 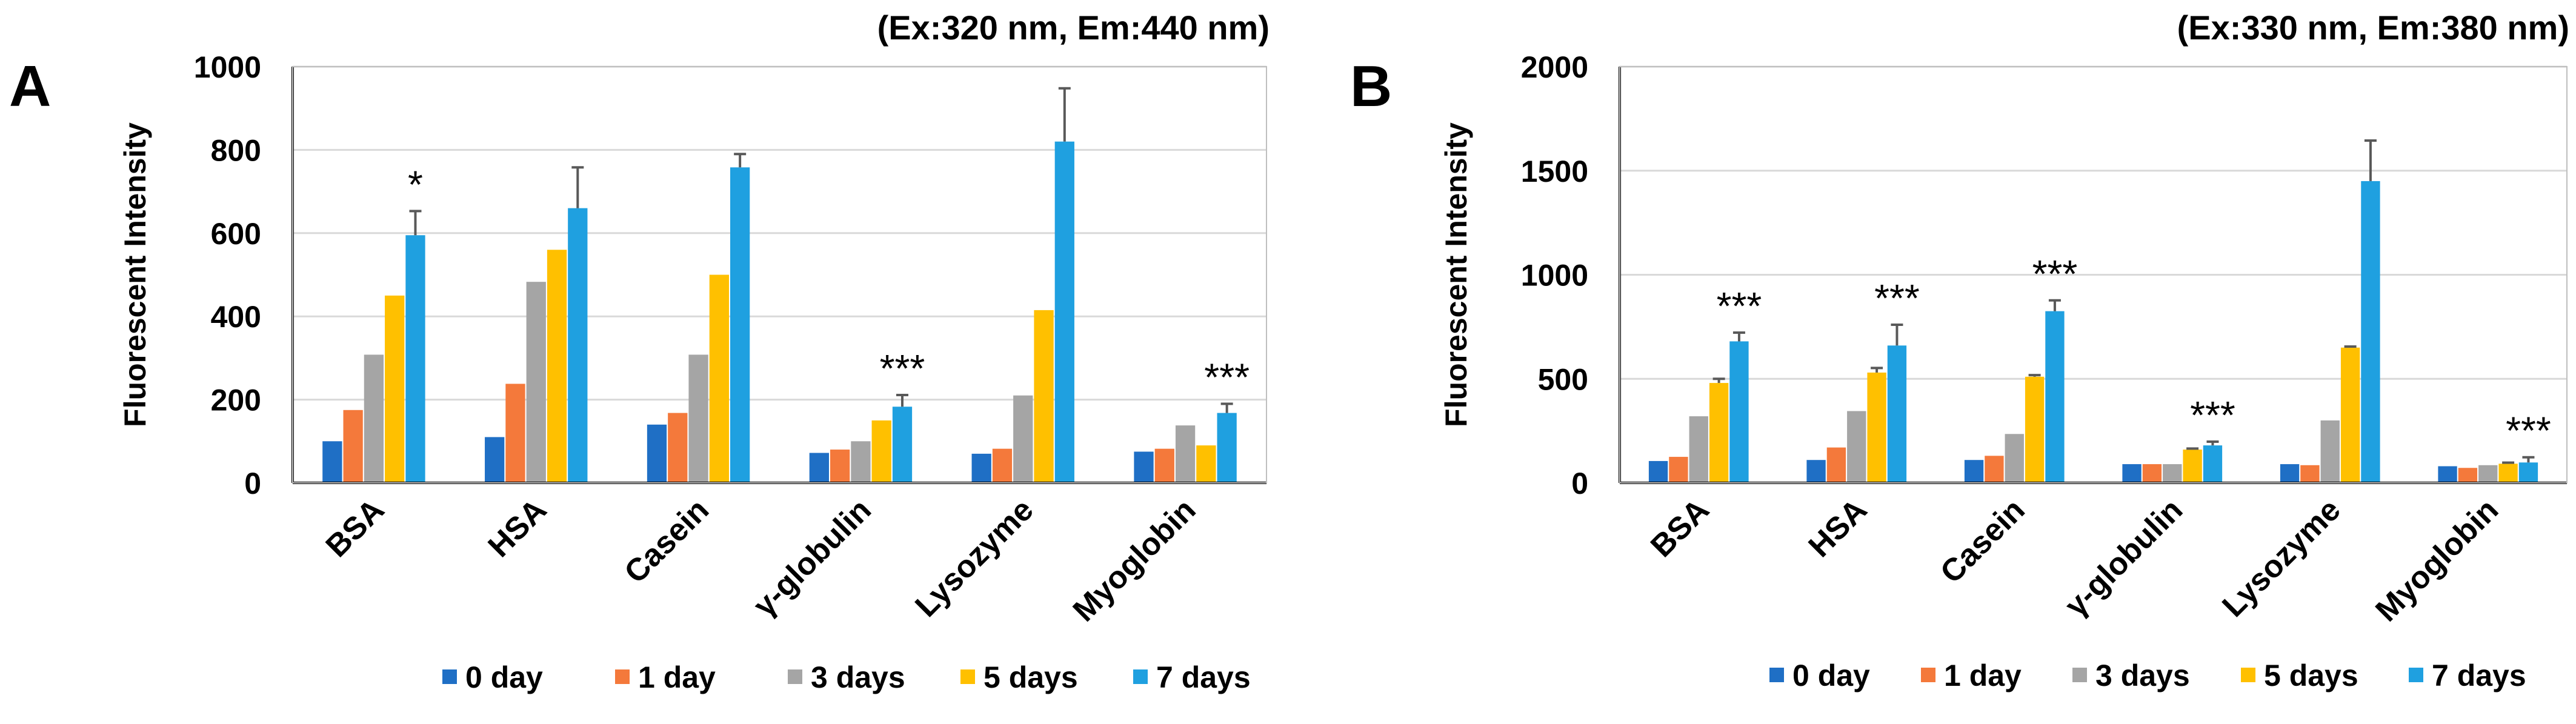 I want to click on bar-0-day-globulin, so click(x=819, y=468).